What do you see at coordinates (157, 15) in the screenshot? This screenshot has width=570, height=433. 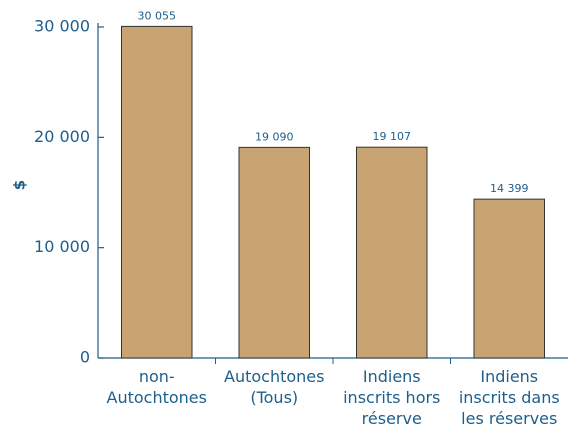 I see `data-label: 30 055` at bounding box center [157, 15].